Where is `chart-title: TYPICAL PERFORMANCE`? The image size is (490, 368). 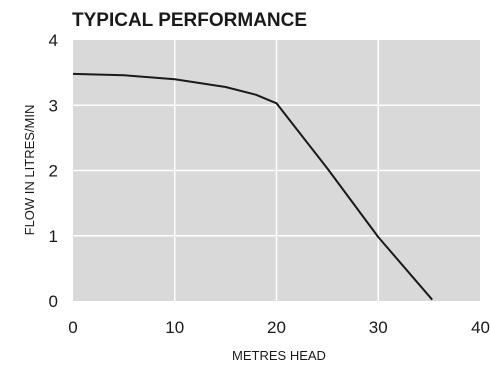 chart-title: TYPICAL PERFORMANCE is located at coordinates (189, 20).